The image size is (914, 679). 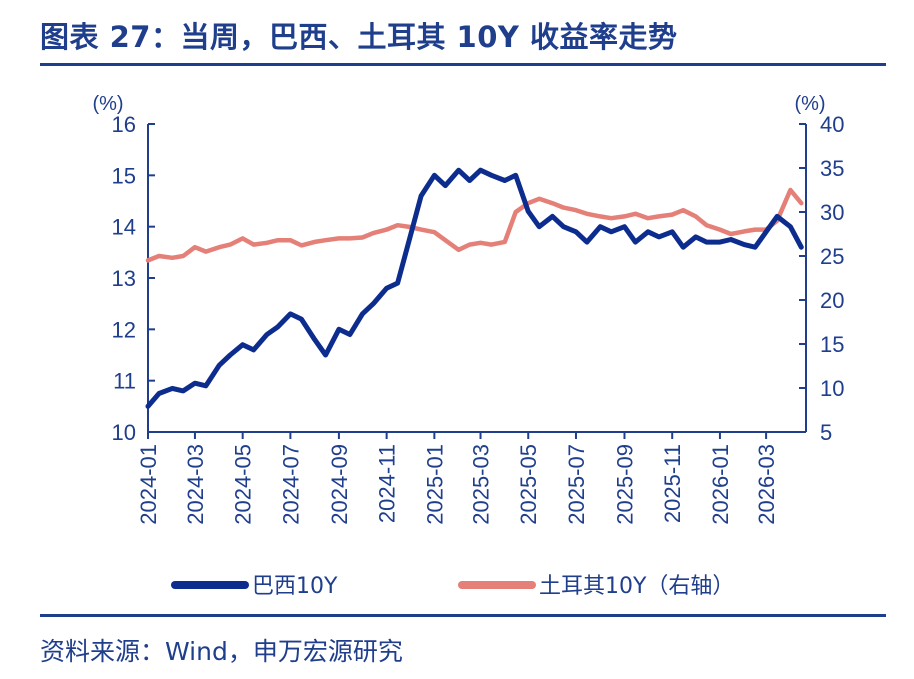 I want to click on right-tick-label: 20, so click(x=832, y=300).